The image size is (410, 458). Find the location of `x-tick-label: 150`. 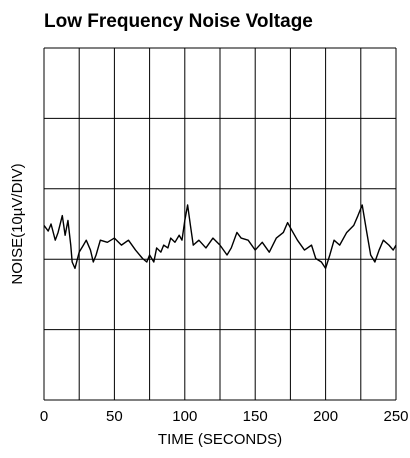

x-tick-label: 150 is located at coordinates (255, 416).